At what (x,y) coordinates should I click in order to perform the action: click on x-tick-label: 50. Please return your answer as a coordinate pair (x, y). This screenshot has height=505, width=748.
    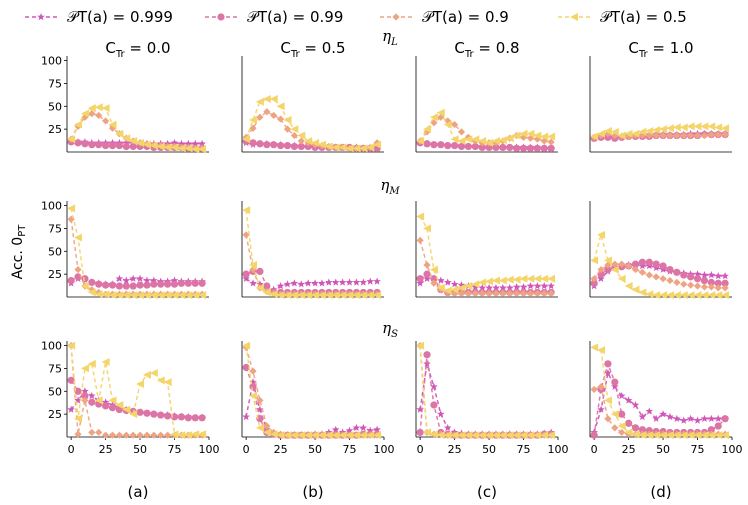
    Looking at the image, I should click on (489, 449).